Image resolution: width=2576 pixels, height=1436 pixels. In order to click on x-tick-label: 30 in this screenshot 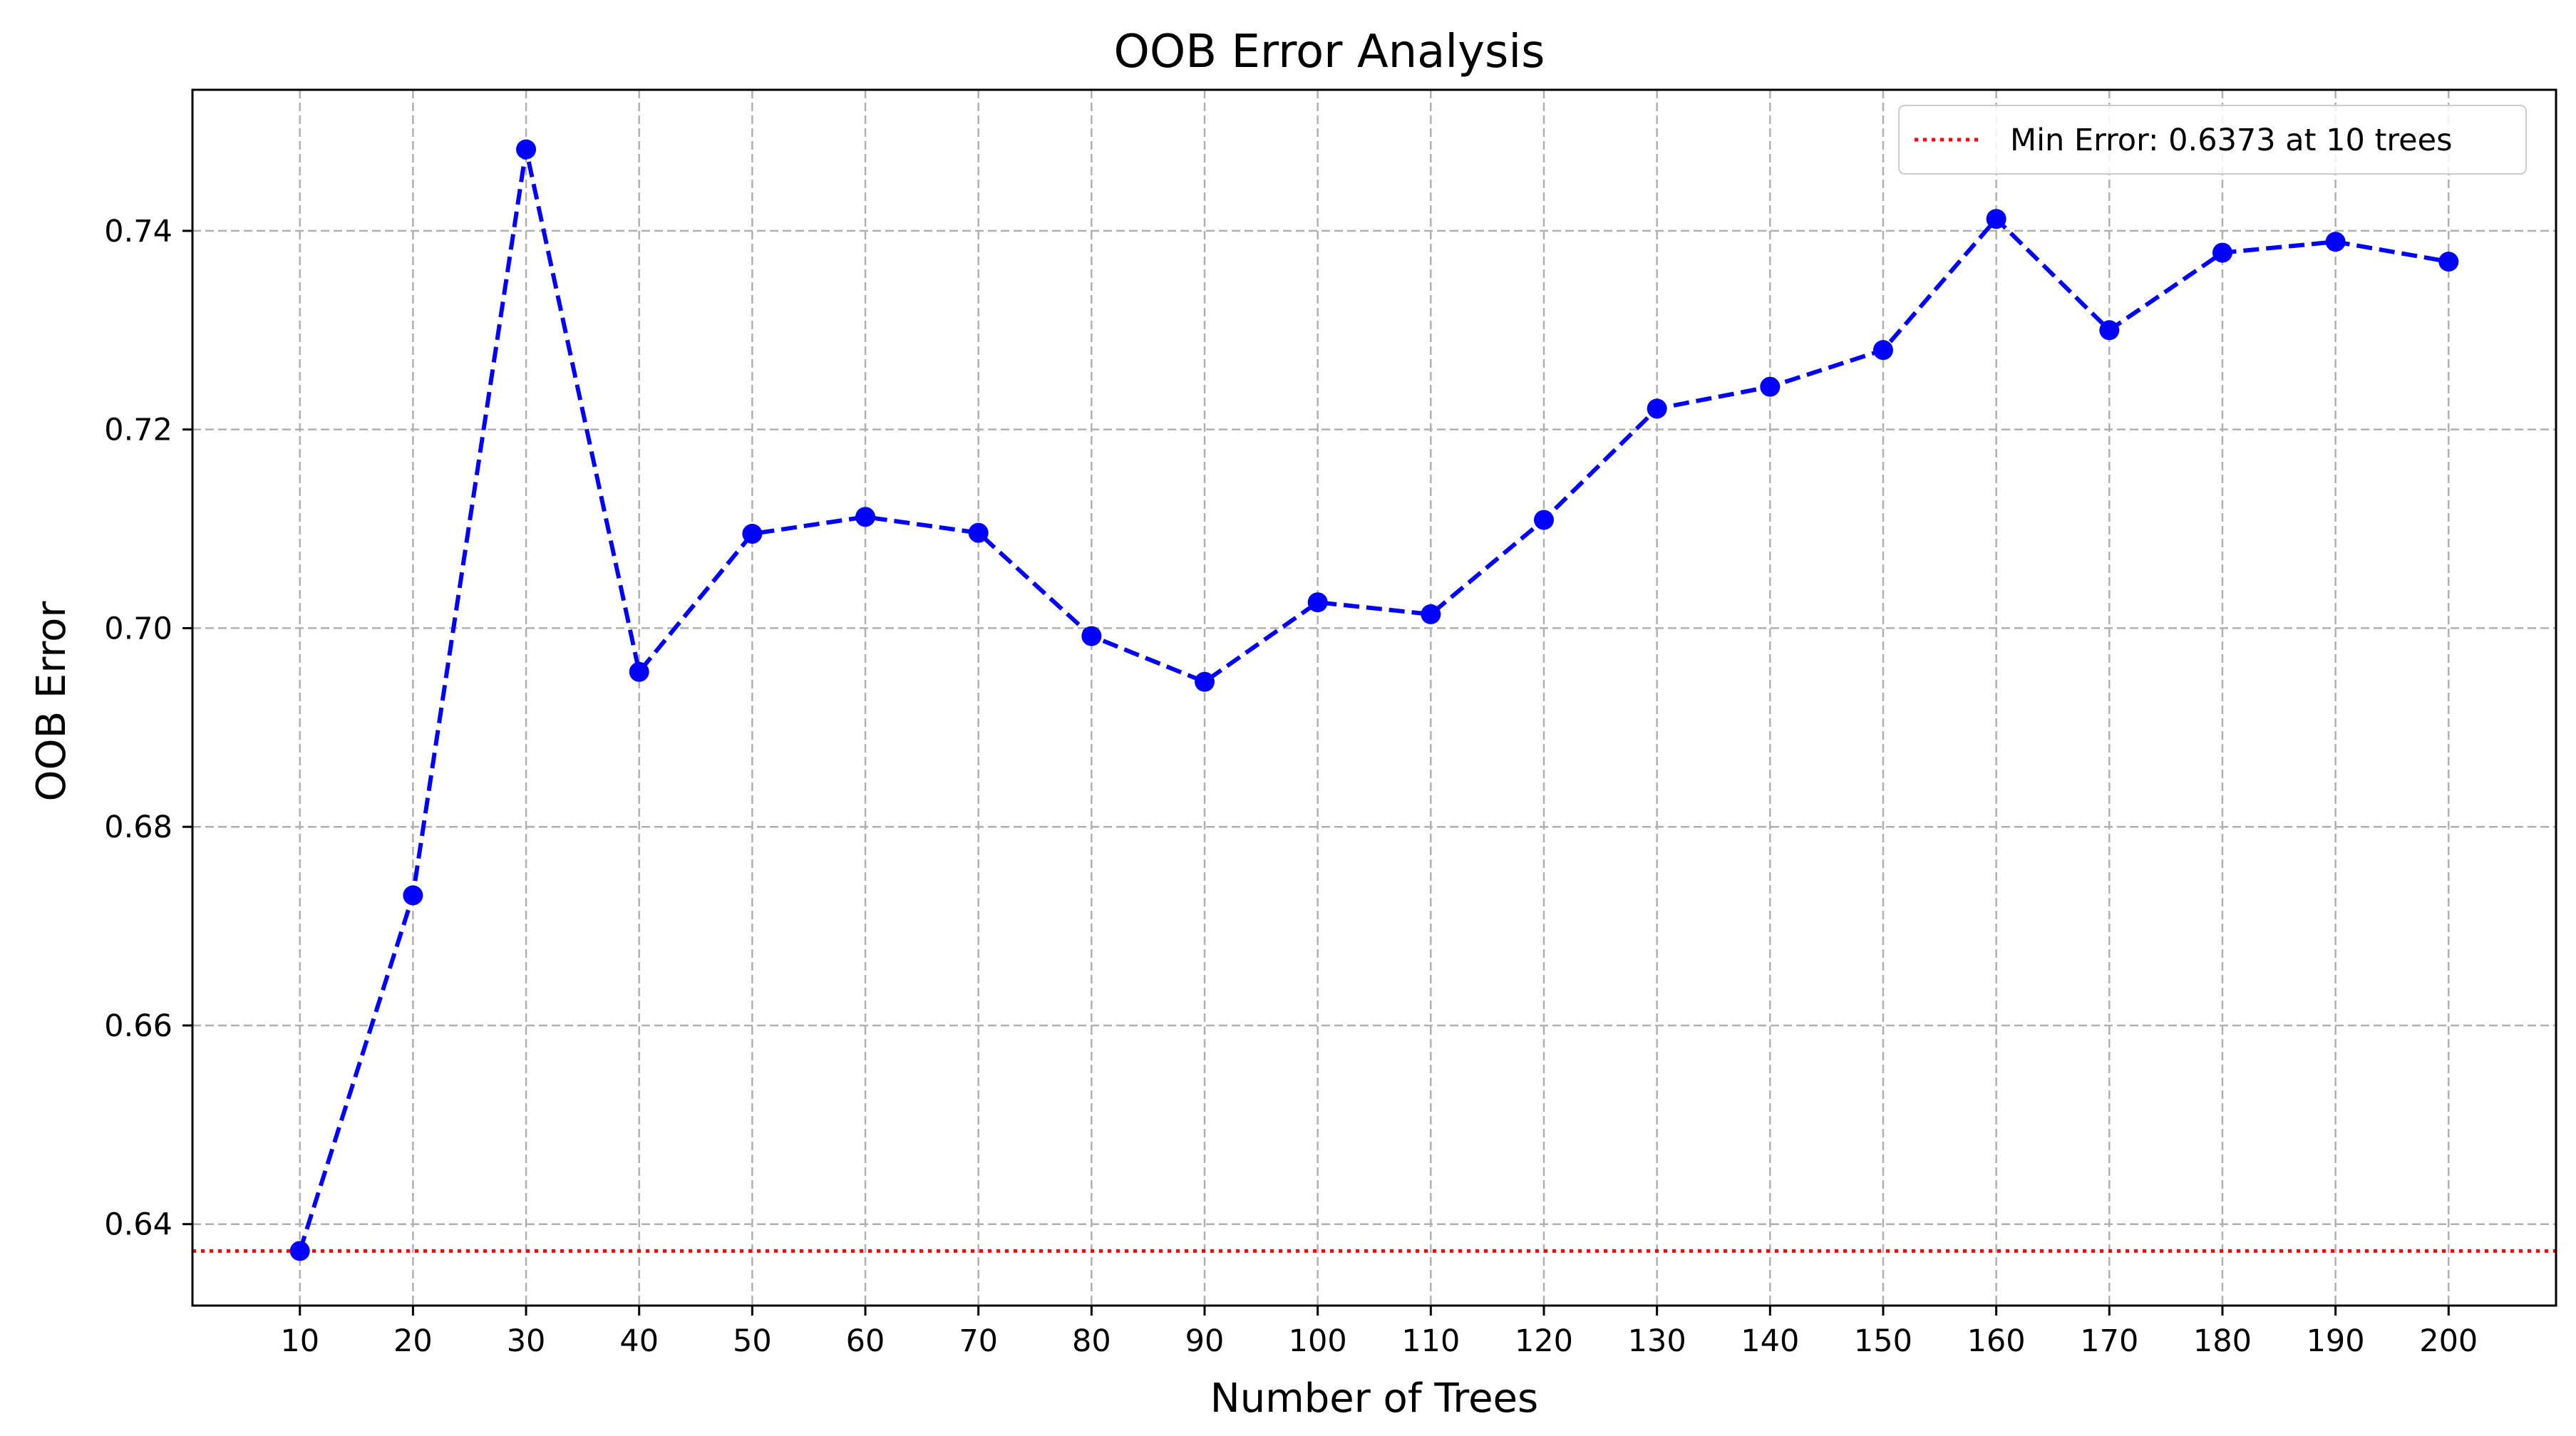, I will do `click(526, 1341)`.